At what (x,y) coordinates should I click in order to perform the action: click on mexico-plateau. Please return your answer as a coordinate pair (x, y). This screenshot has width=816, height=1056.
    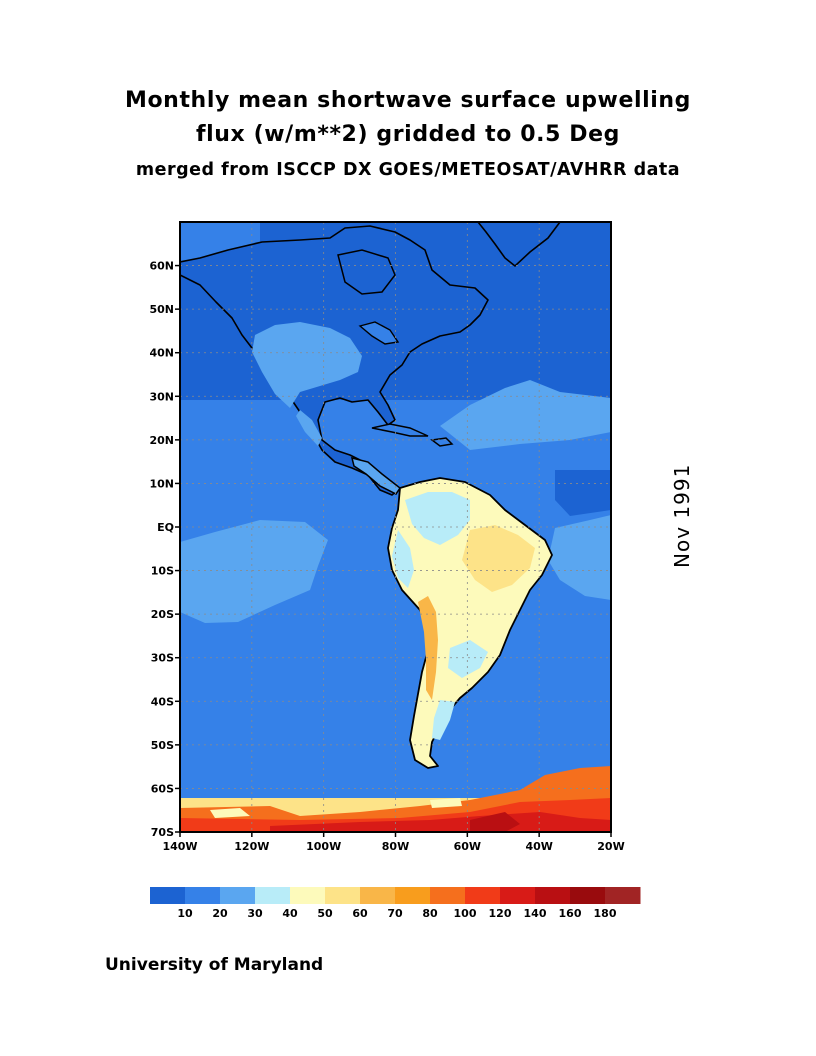
    Looking at the image, I should click on (309, 428).